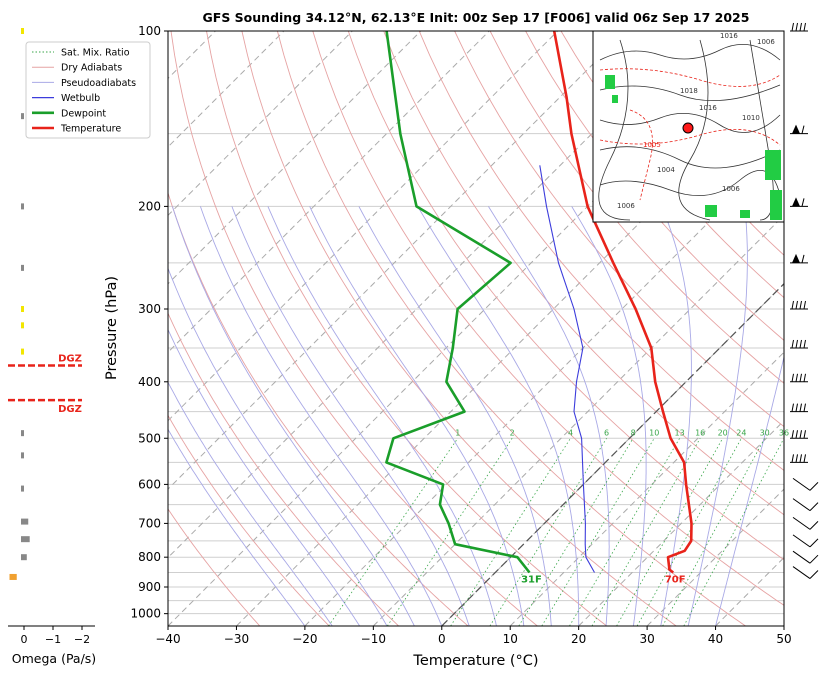 The width and height of the screenshot is (825, 678). Describe the element at coordinates (680, 432) in the screenshot. I see `mixing-ratio-label: 13` at that location.